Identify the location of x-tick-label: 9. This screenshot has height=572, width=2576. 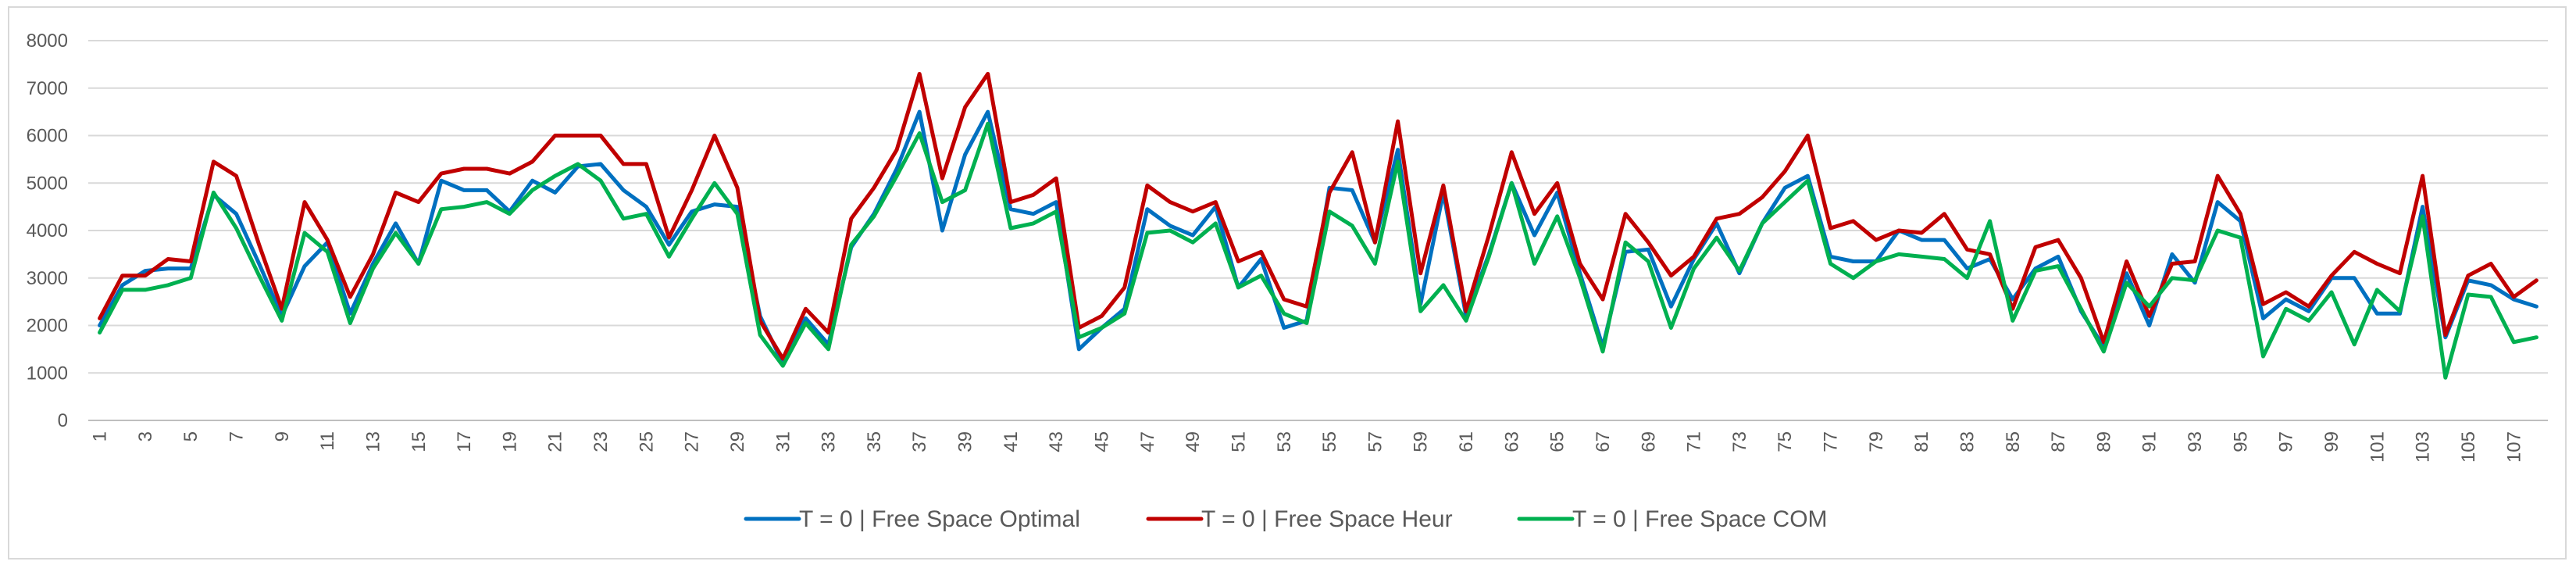
(282, 436).